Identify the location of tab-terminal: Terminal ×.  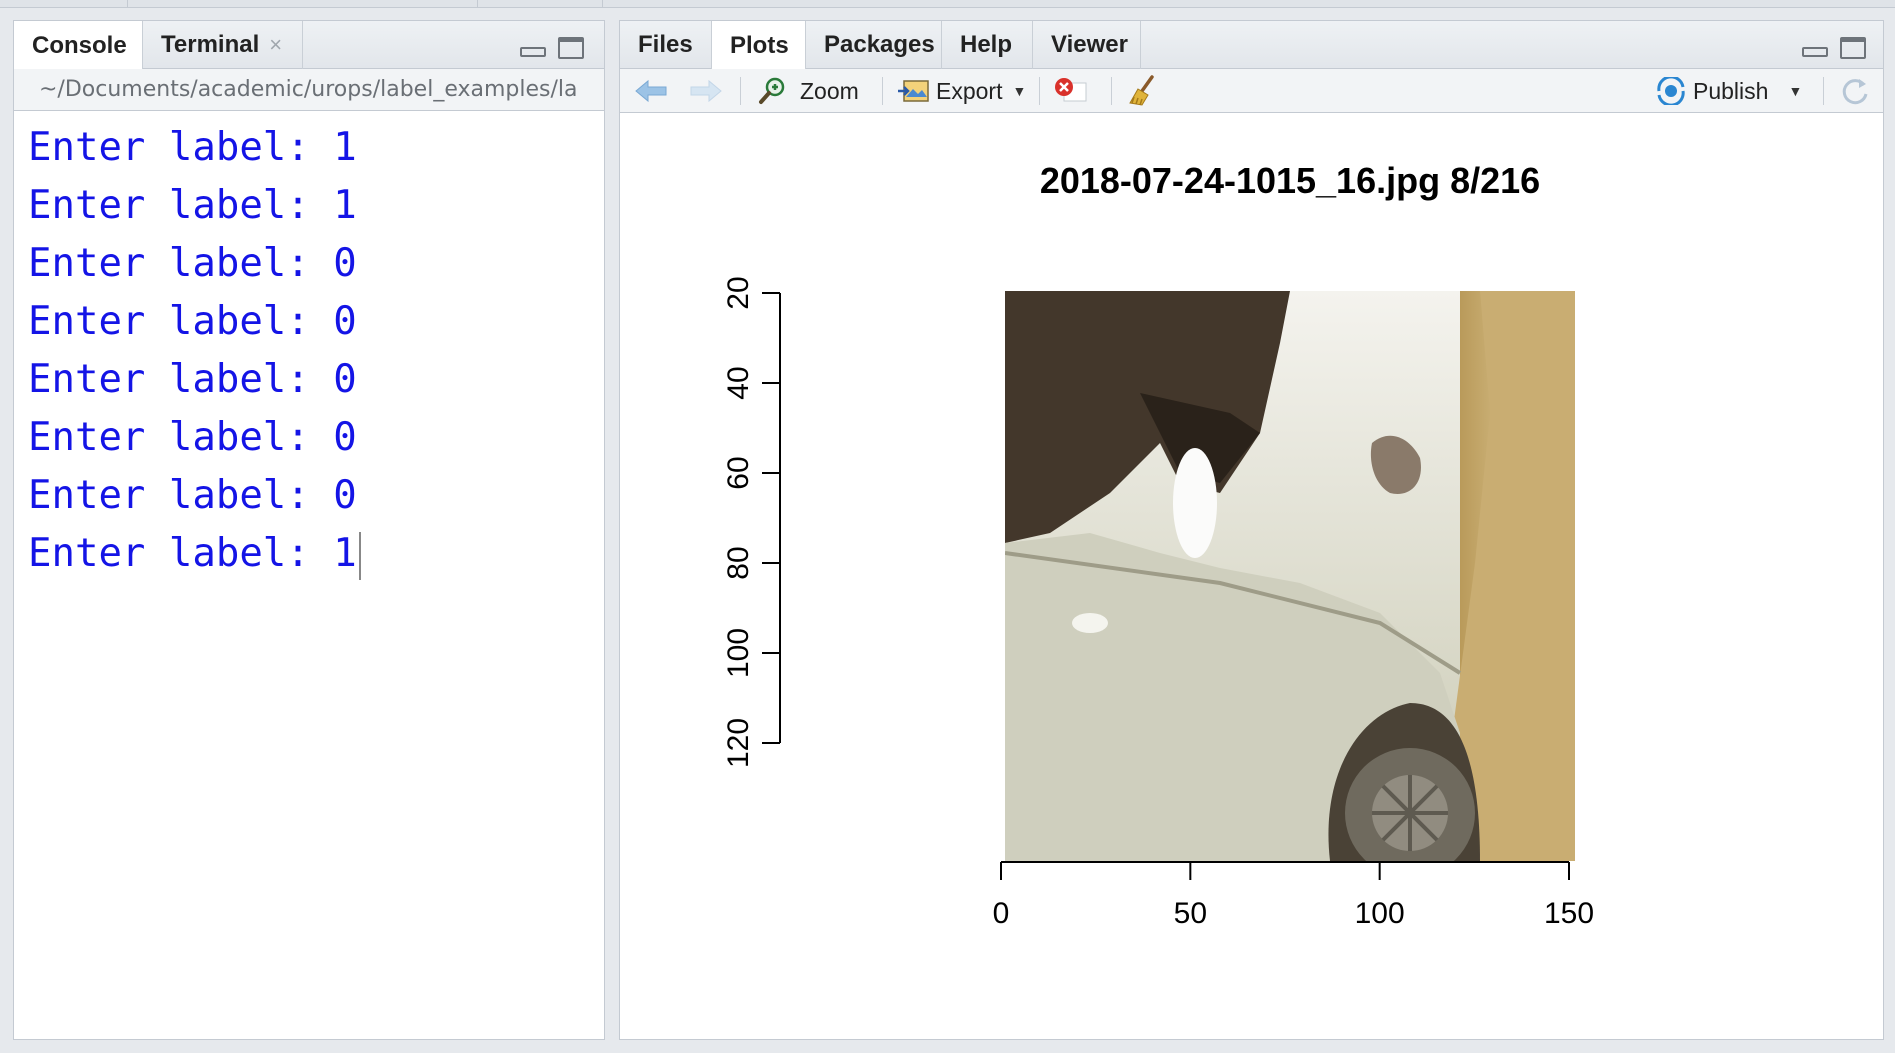
(223, 45).